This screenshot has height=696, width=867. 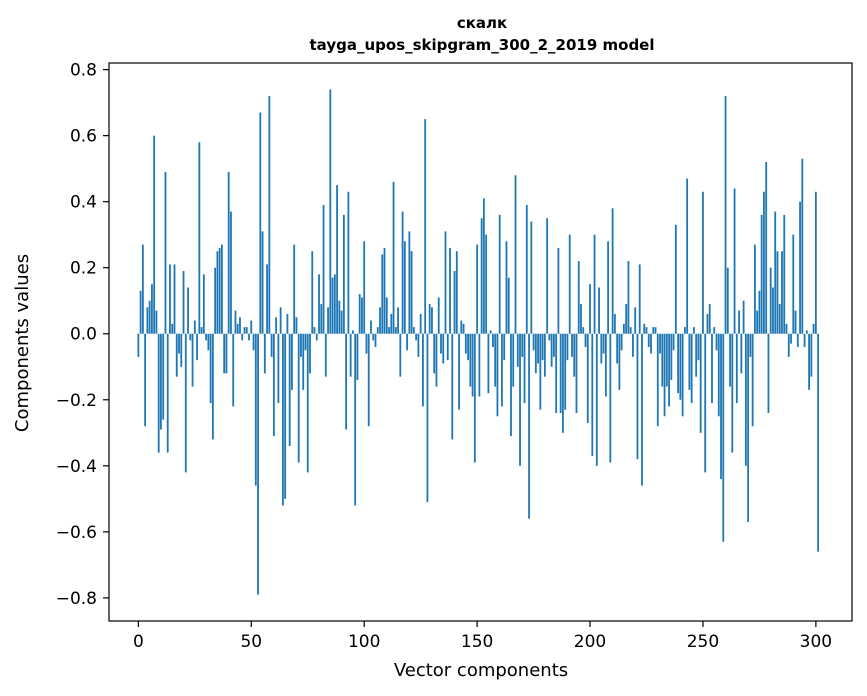 What do you see at coordinates (83, 137) in the screenshot?
I see `y-tick-label: 0.6` at bounding box center [83, 137].